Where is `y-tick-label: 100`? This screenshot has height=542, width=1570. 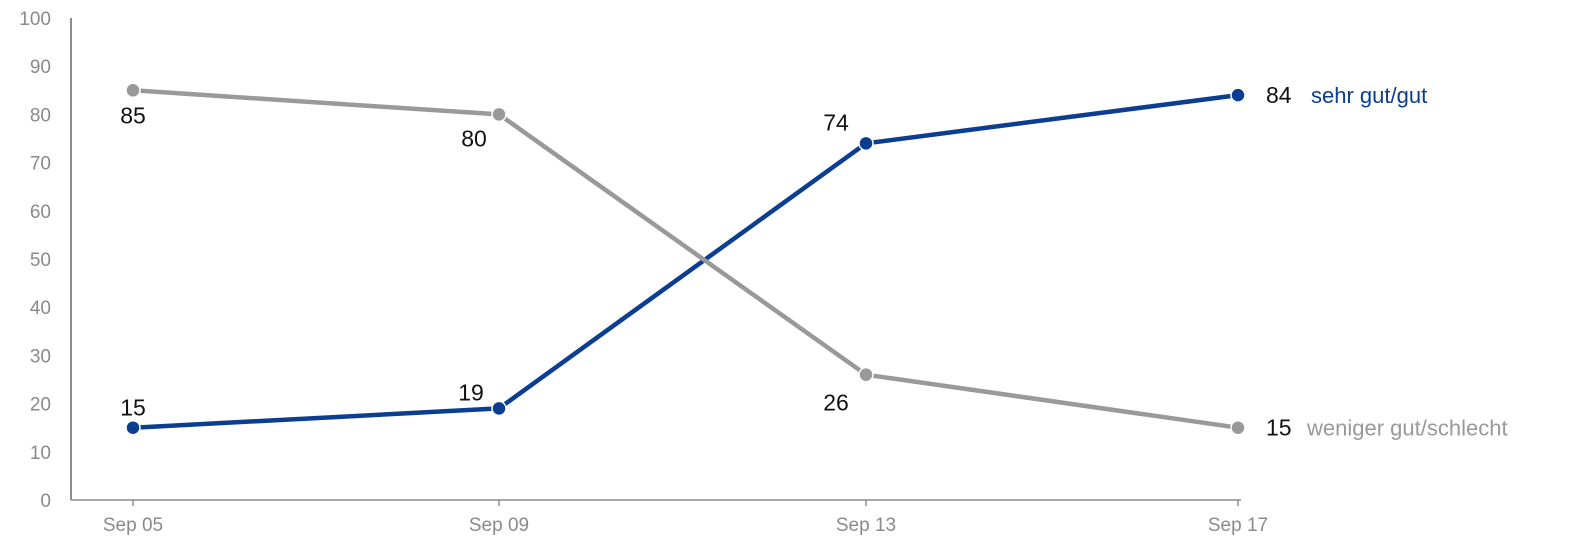
y-tick-label: 100 is located at coordinates (35, 19).